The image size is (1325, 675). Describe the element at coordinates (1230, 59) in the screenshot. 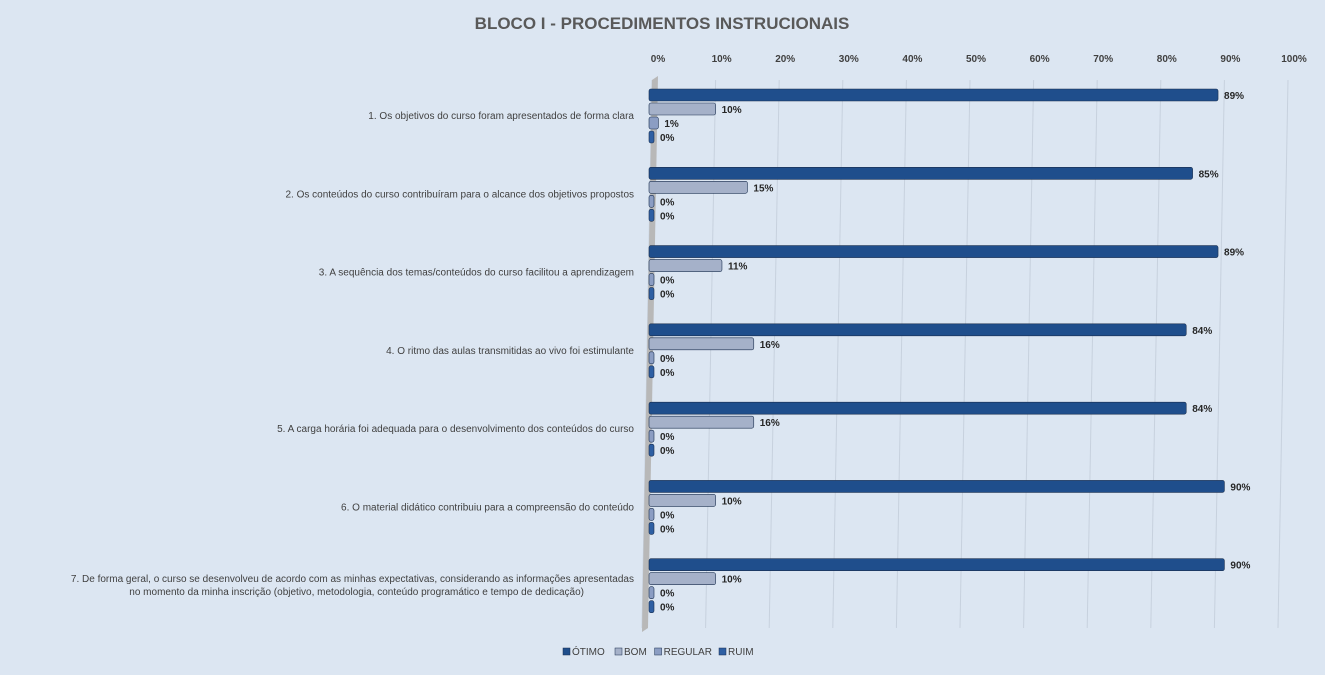

I see `tick-label-9: 90%` at that location.